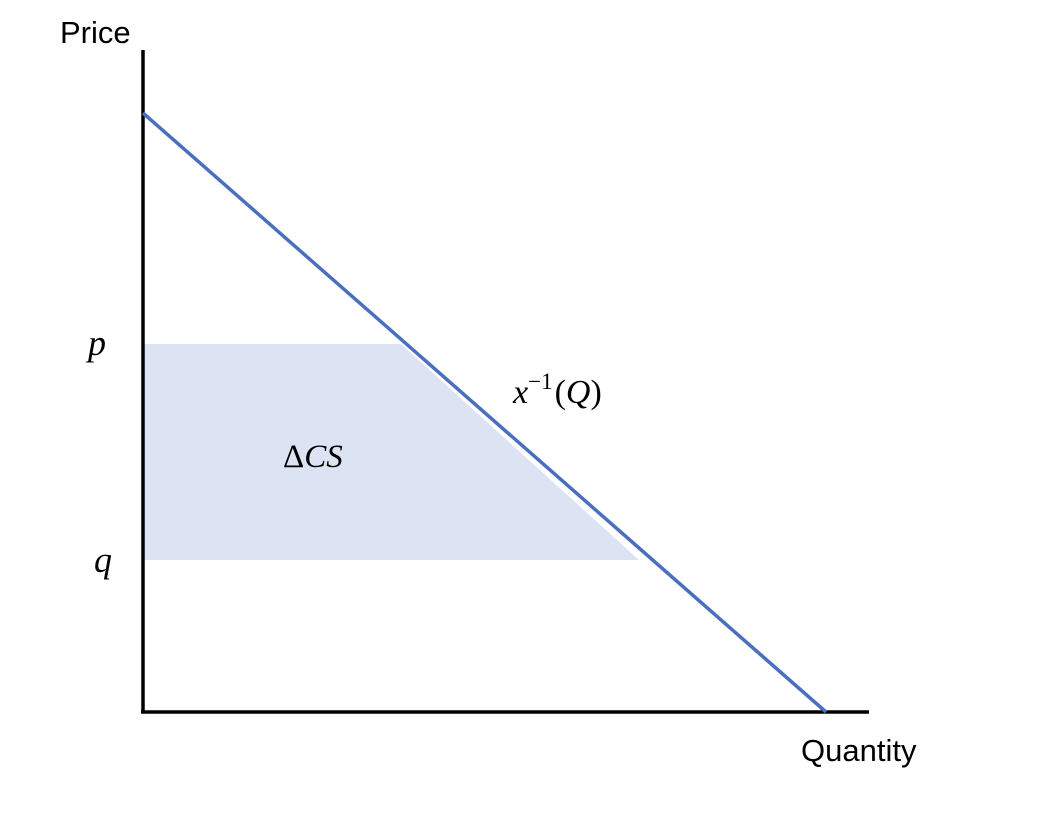  What do you see at coordinates (323, 457) in the screenshot?
I see `area-label-text: CS` at bounding box center [323, 457].